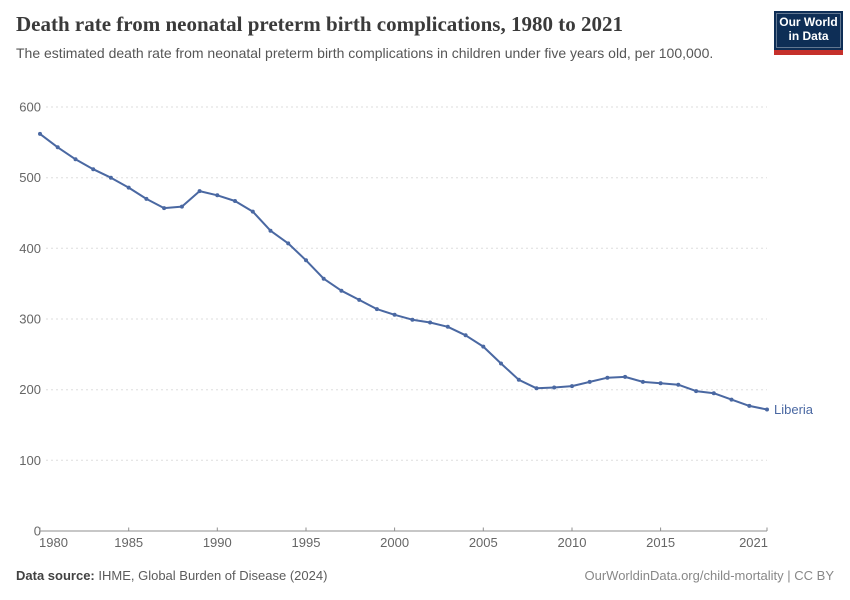  Describe the element at coordinates (30, 460) in the screenshot. I see `y-axis-label: 100` at that location.